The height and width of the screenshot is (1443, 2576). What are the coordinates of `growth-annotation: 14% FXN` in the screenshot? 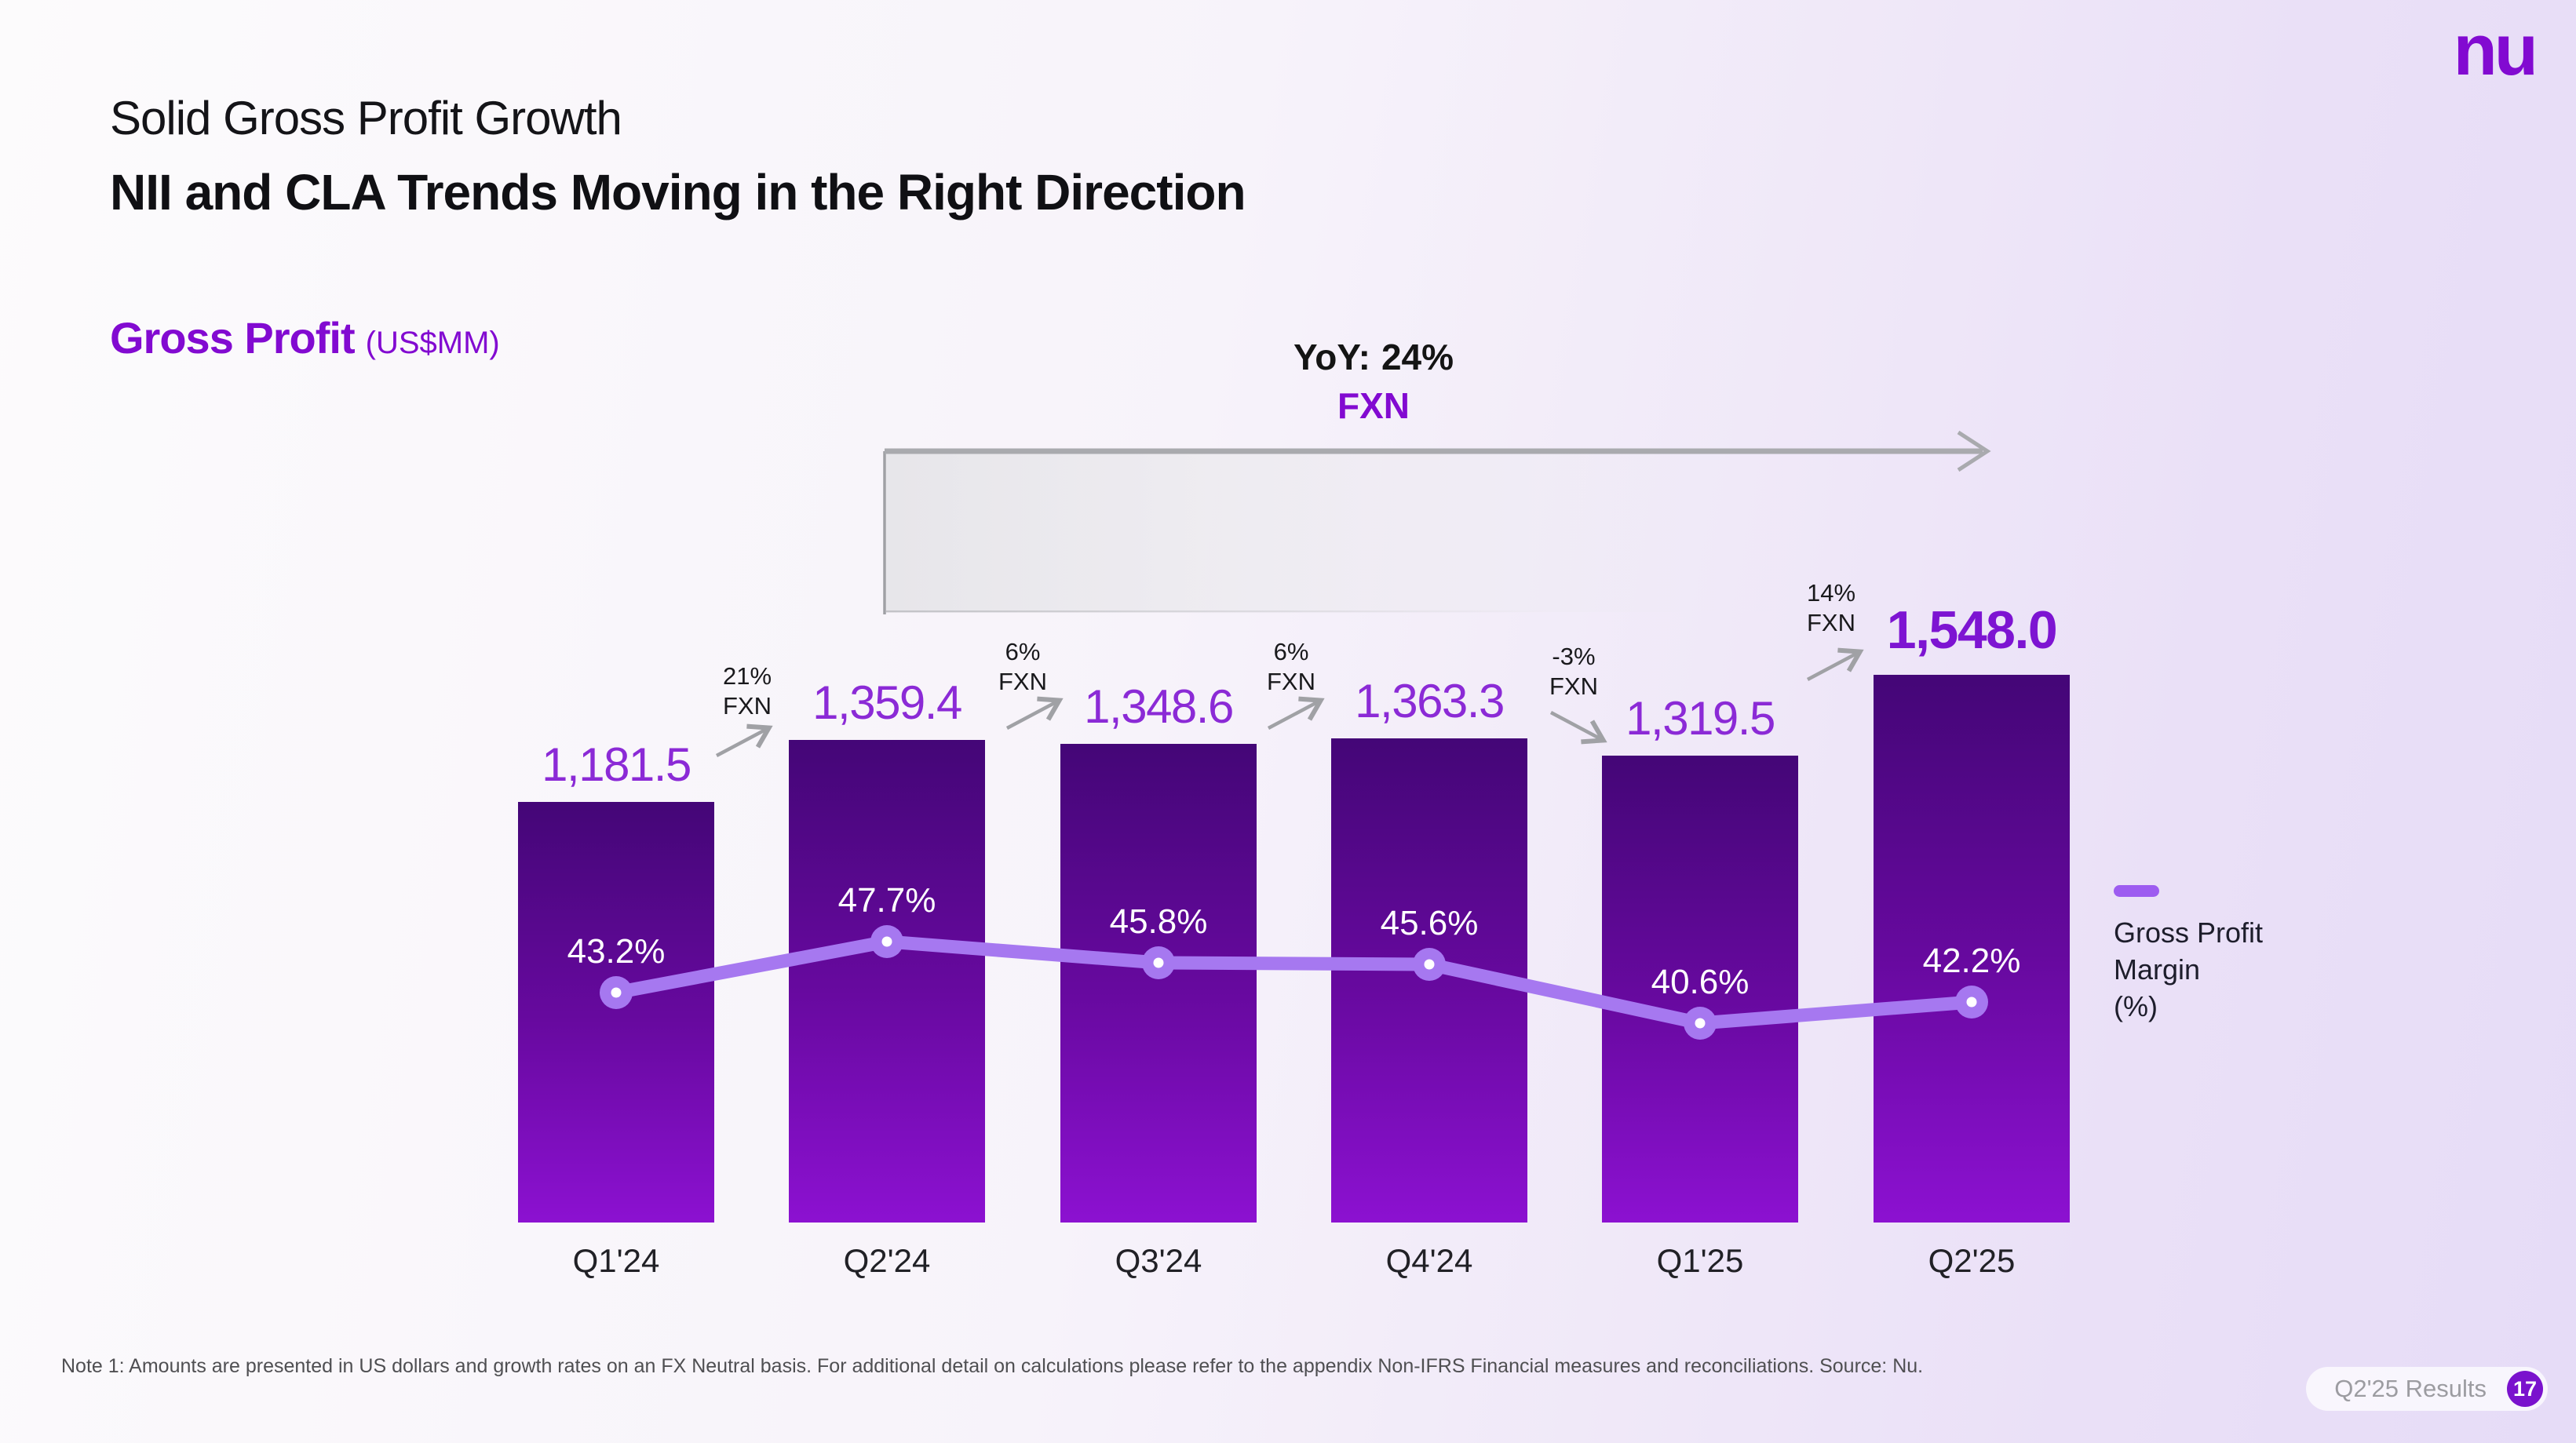 It's located at (1831, 608).